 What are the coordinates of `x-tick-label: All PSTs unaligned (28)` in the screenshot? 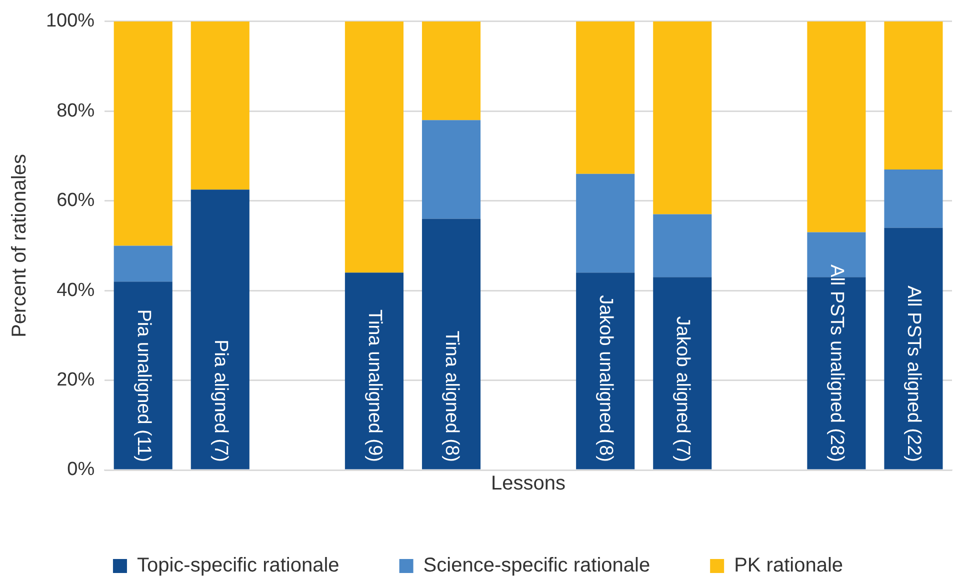 It's located at (837, 363).